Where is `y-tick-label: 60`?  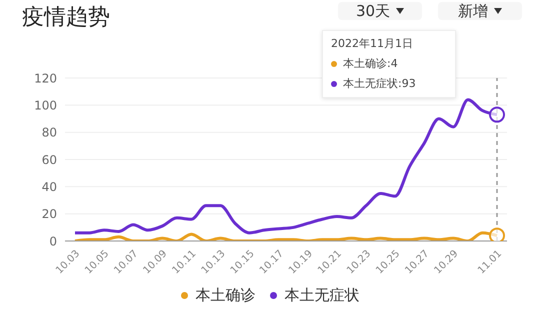
y-tick-label: 60 is located at coordinates (49, 159).